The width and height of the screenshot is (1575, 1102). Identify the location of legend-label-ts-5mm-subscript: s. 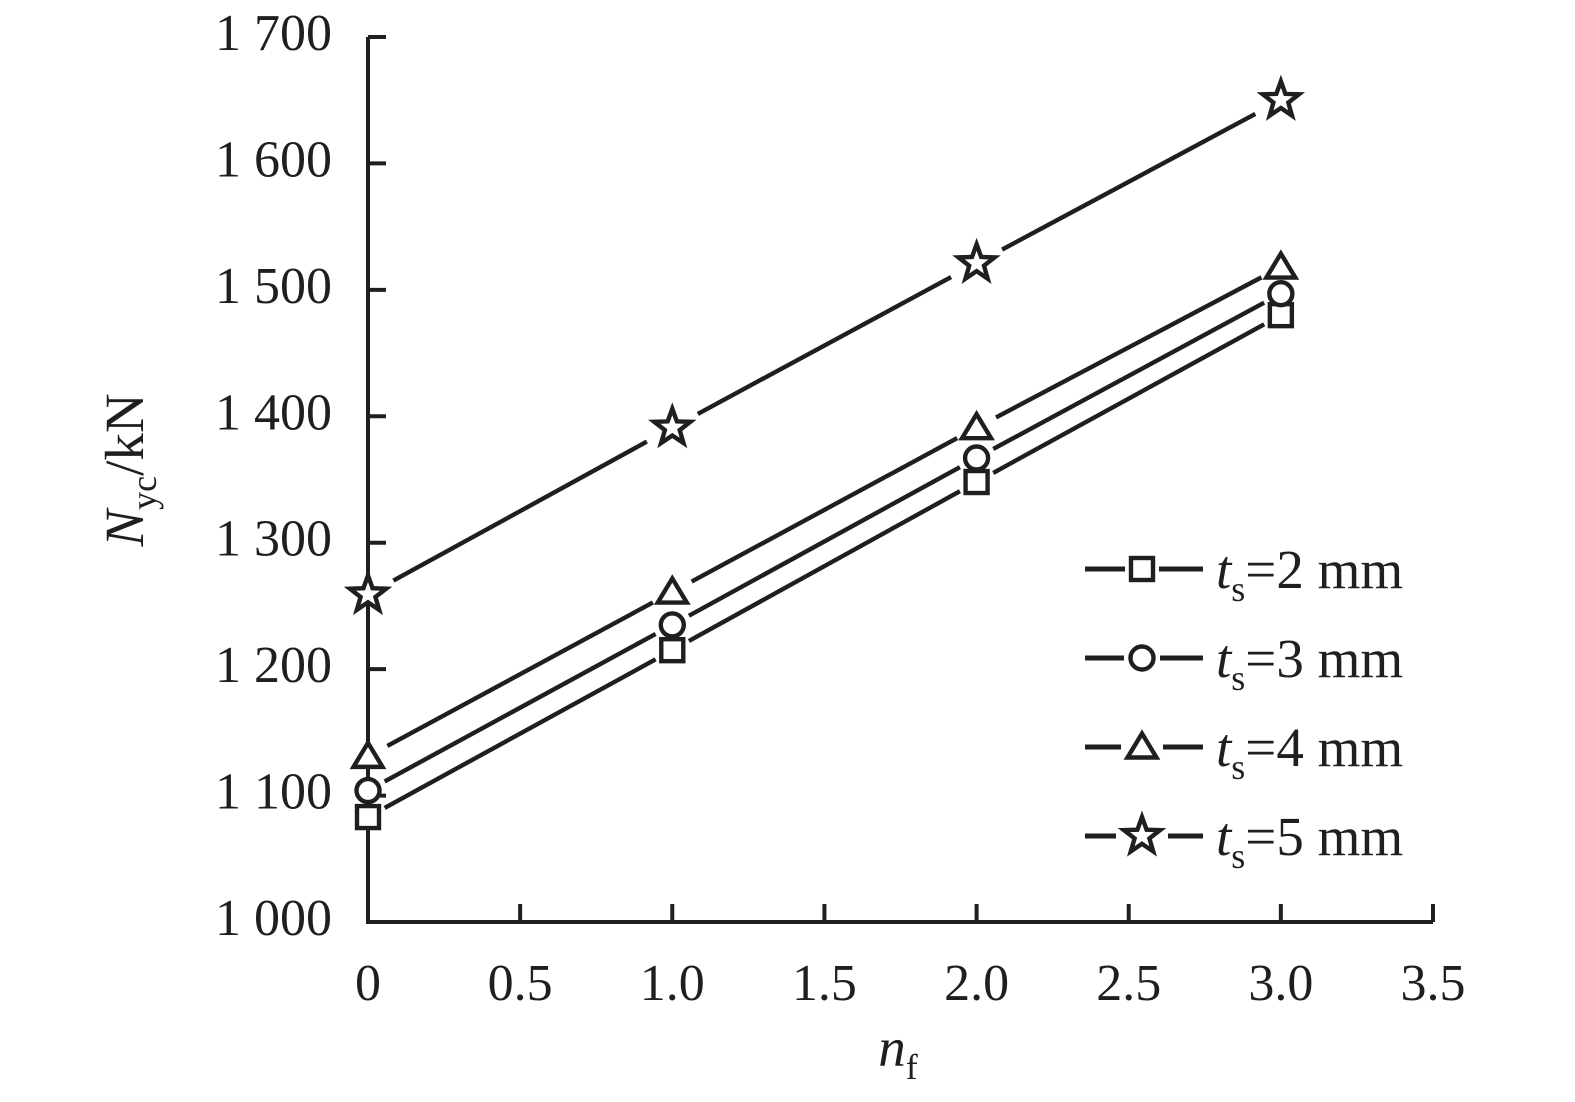
(1238, 856).